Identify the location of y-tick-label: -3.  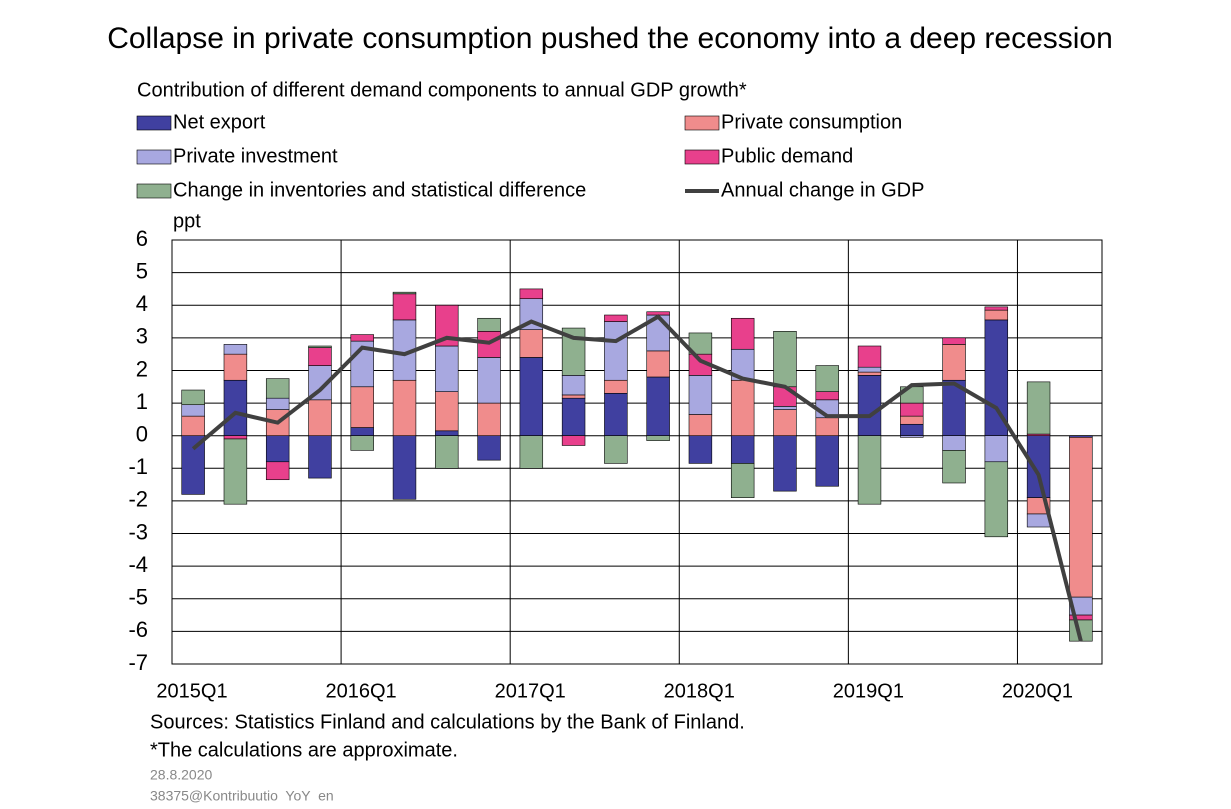
(138, 531).